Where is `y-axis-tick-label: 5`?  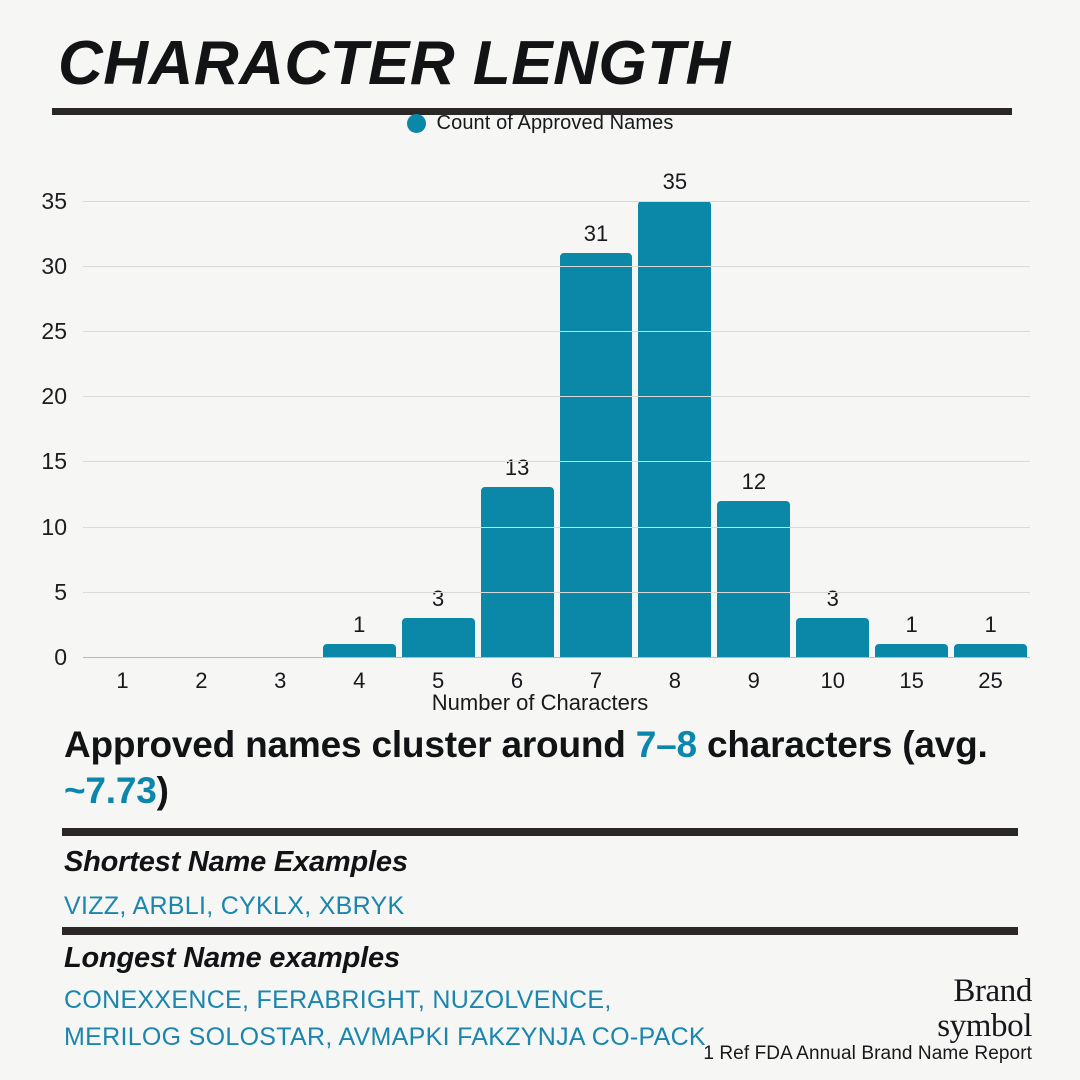 y-axis-tick-label: 5 is located at coordinates (60, 591).